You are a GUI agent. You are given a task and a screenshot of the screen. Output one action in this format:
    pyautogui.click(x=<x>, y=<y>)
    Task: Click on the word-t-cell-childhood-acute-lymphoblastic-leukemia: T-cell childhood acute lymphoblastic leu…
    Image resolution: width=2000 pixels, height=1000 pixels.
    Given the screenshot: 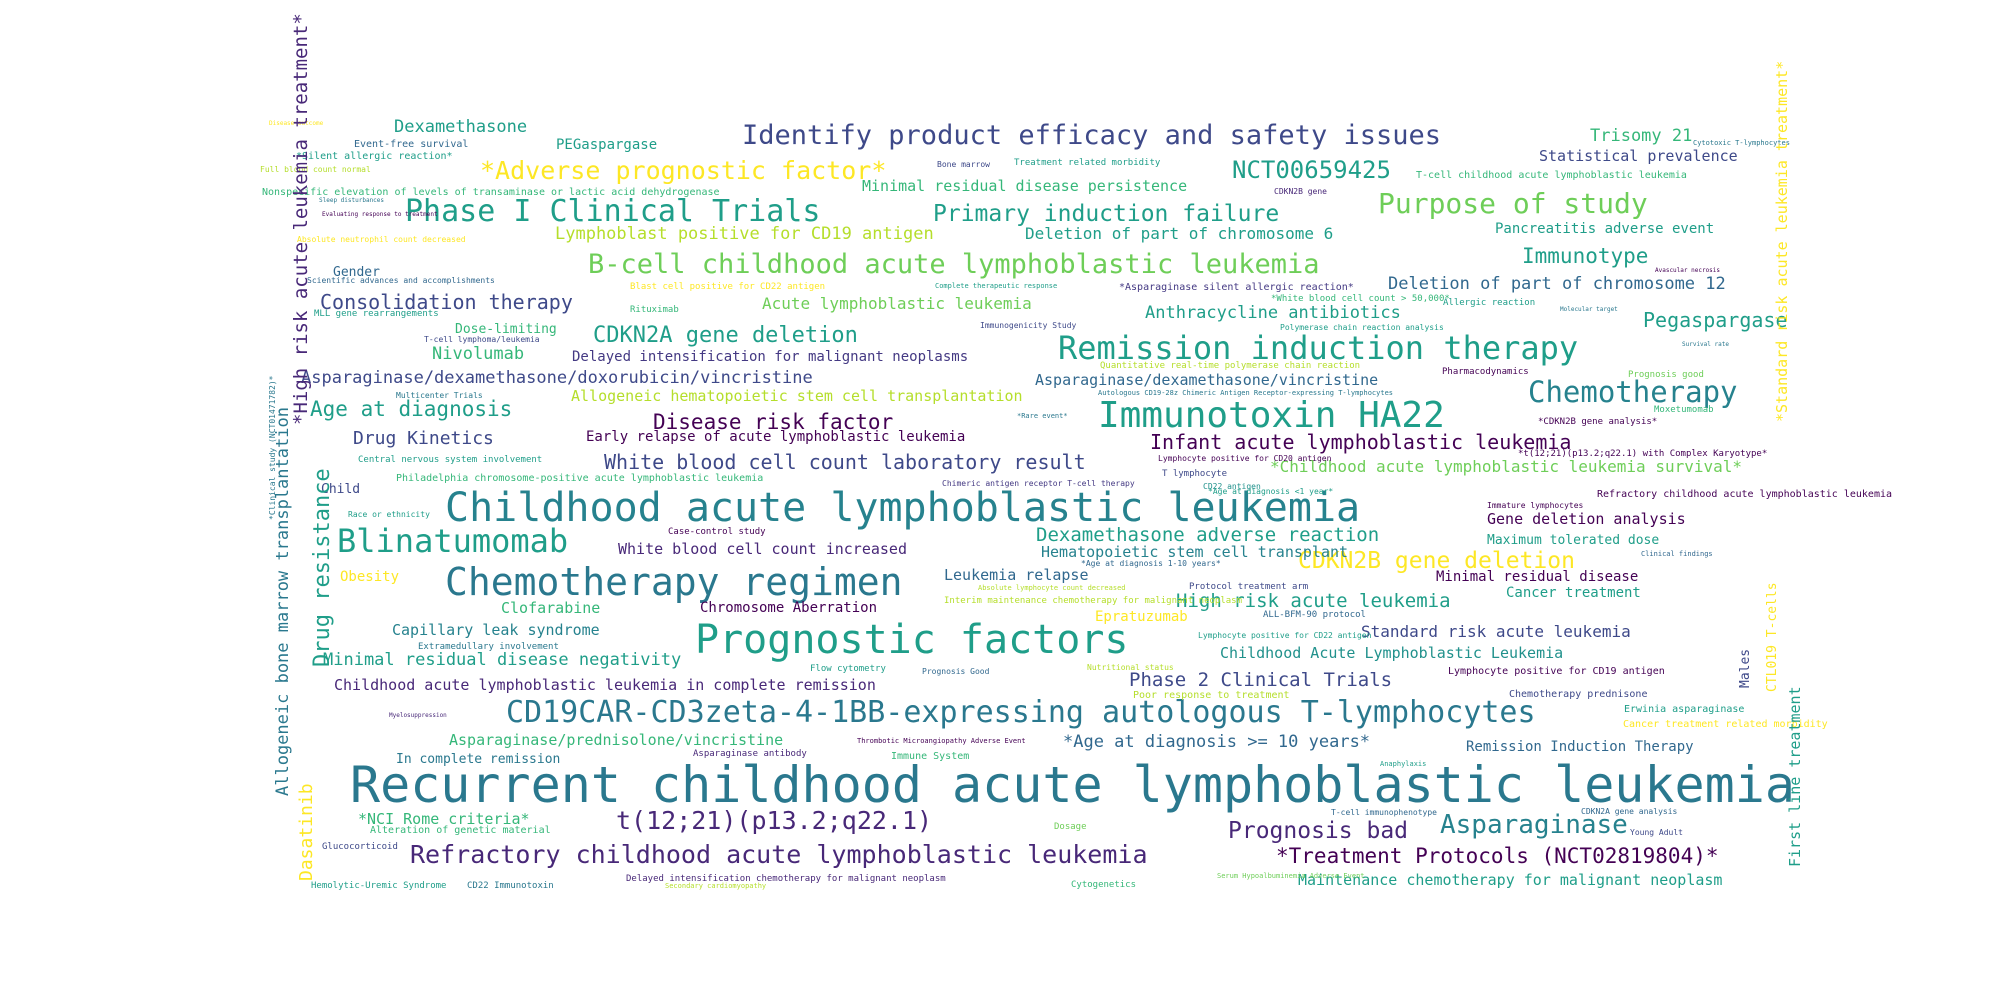 What is the action you would take?
    pyautogui.click(x=1551, y=175)
    